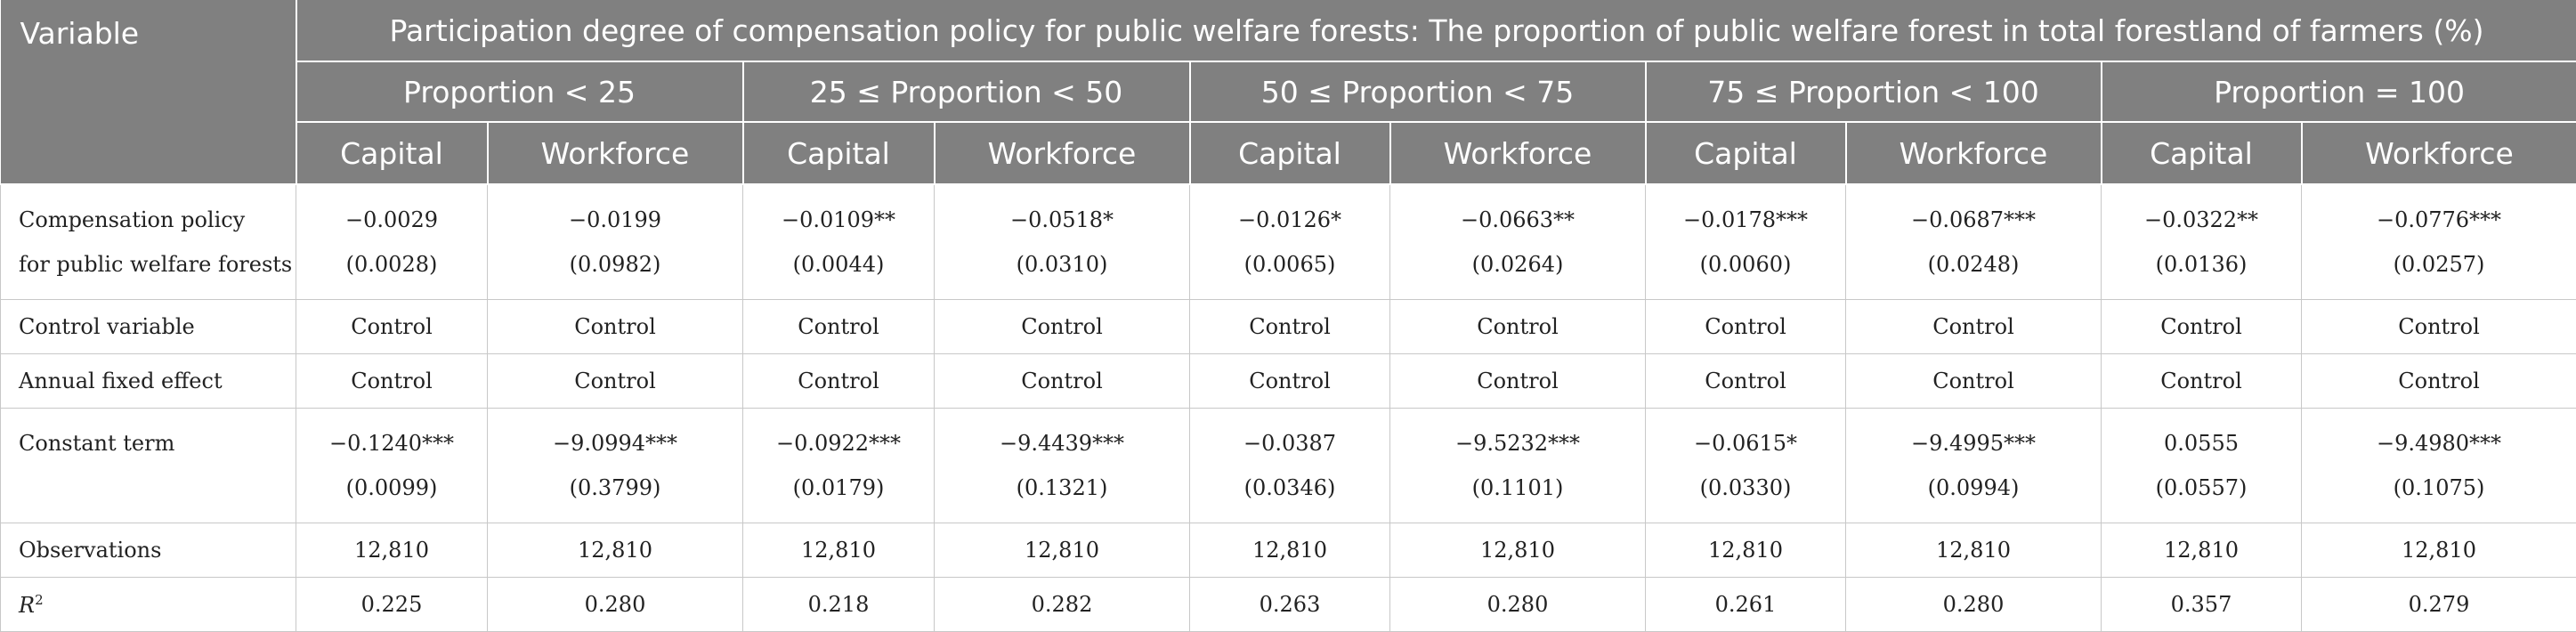  I want to click on group-header: 75 ≤ Proportion < 100, so click(1874, 91).